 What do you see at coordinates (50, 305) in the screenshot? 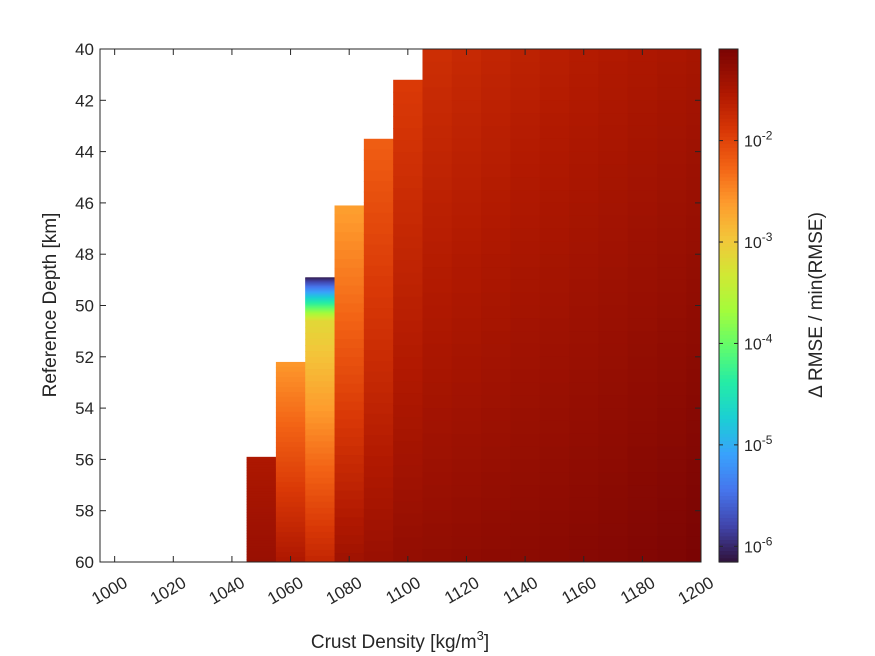
I see `y-axis-label: Reference Depth [km]` at bounding box center [50, 305].